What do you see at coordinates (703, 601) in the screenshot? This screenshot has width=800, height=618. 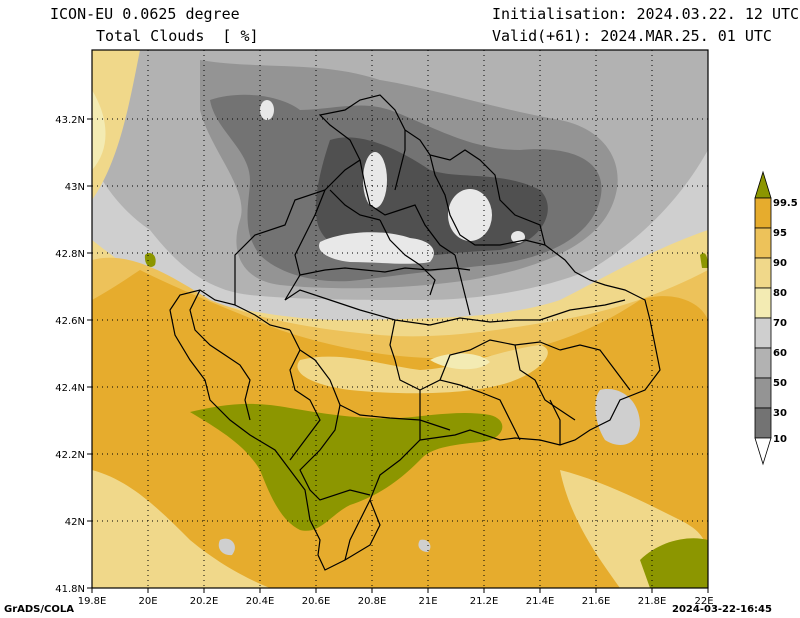 I see `lon-label: 22E` at bounding box center [703, 601].